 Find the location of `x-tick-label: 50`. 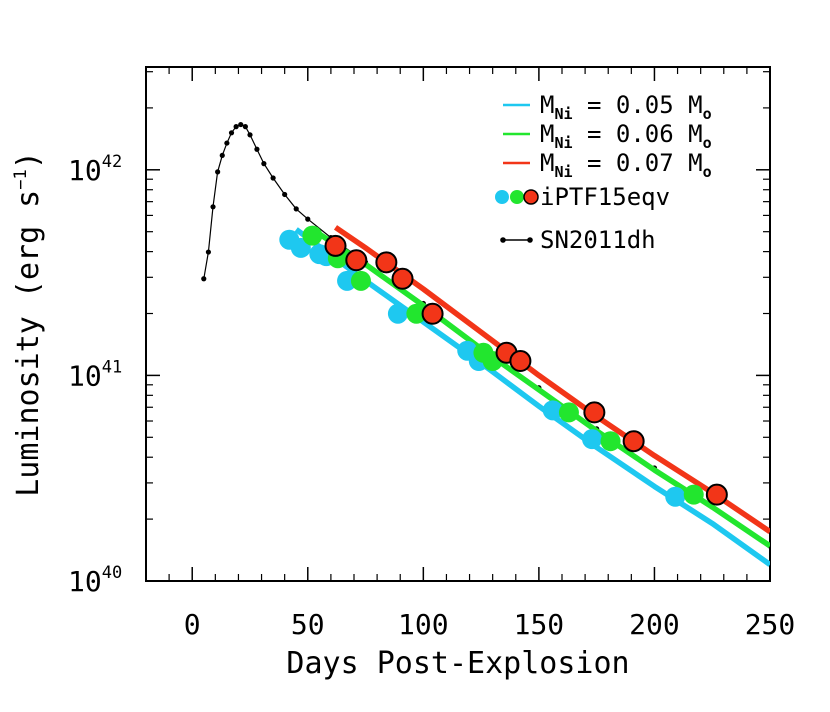

x-tick-label: 50 is located at coordinates (308, 624).